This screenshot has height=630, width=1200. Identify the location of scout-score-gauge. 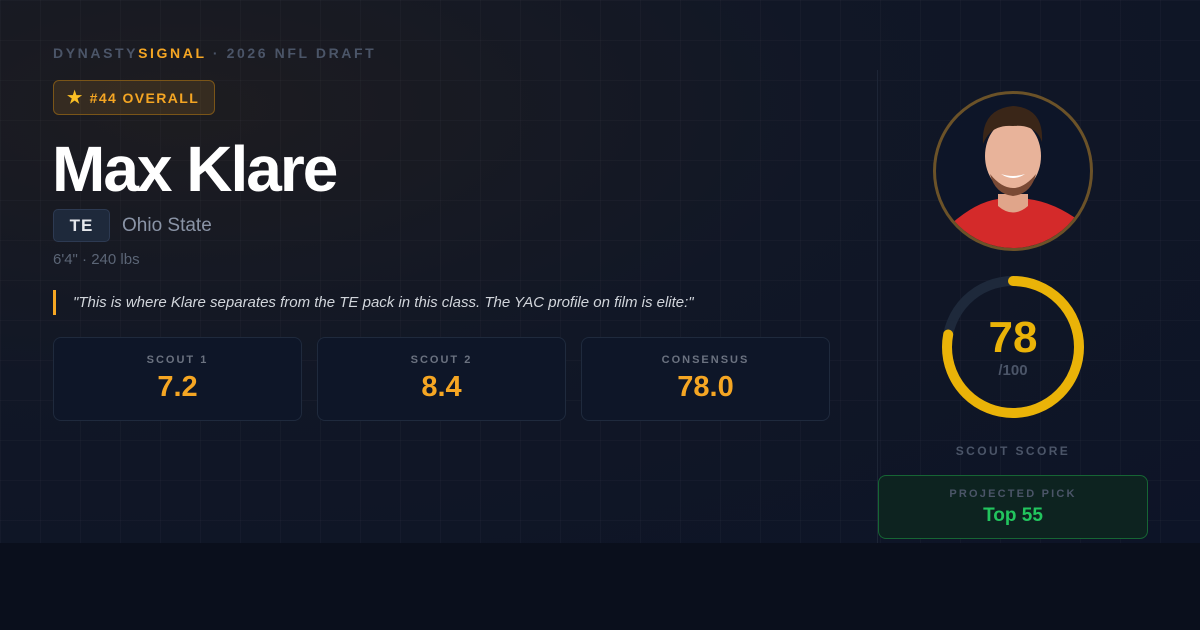
(1013, 347).